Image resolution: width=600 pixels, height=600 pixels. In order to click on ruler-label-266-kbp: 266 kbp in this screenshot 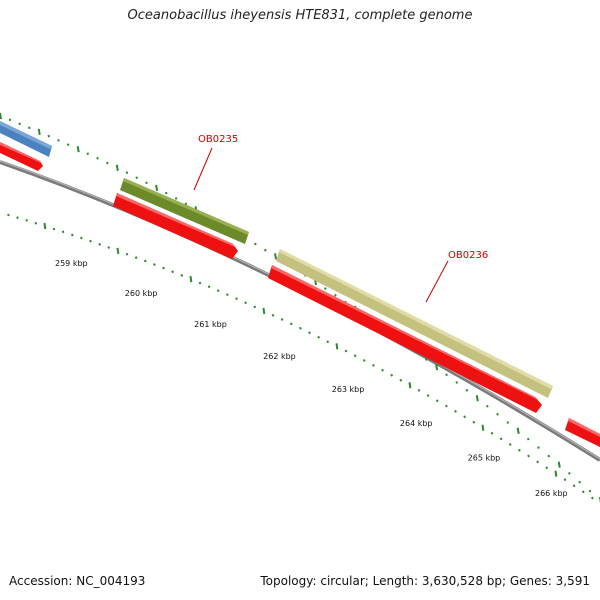, I will do `click(551, 493)`.